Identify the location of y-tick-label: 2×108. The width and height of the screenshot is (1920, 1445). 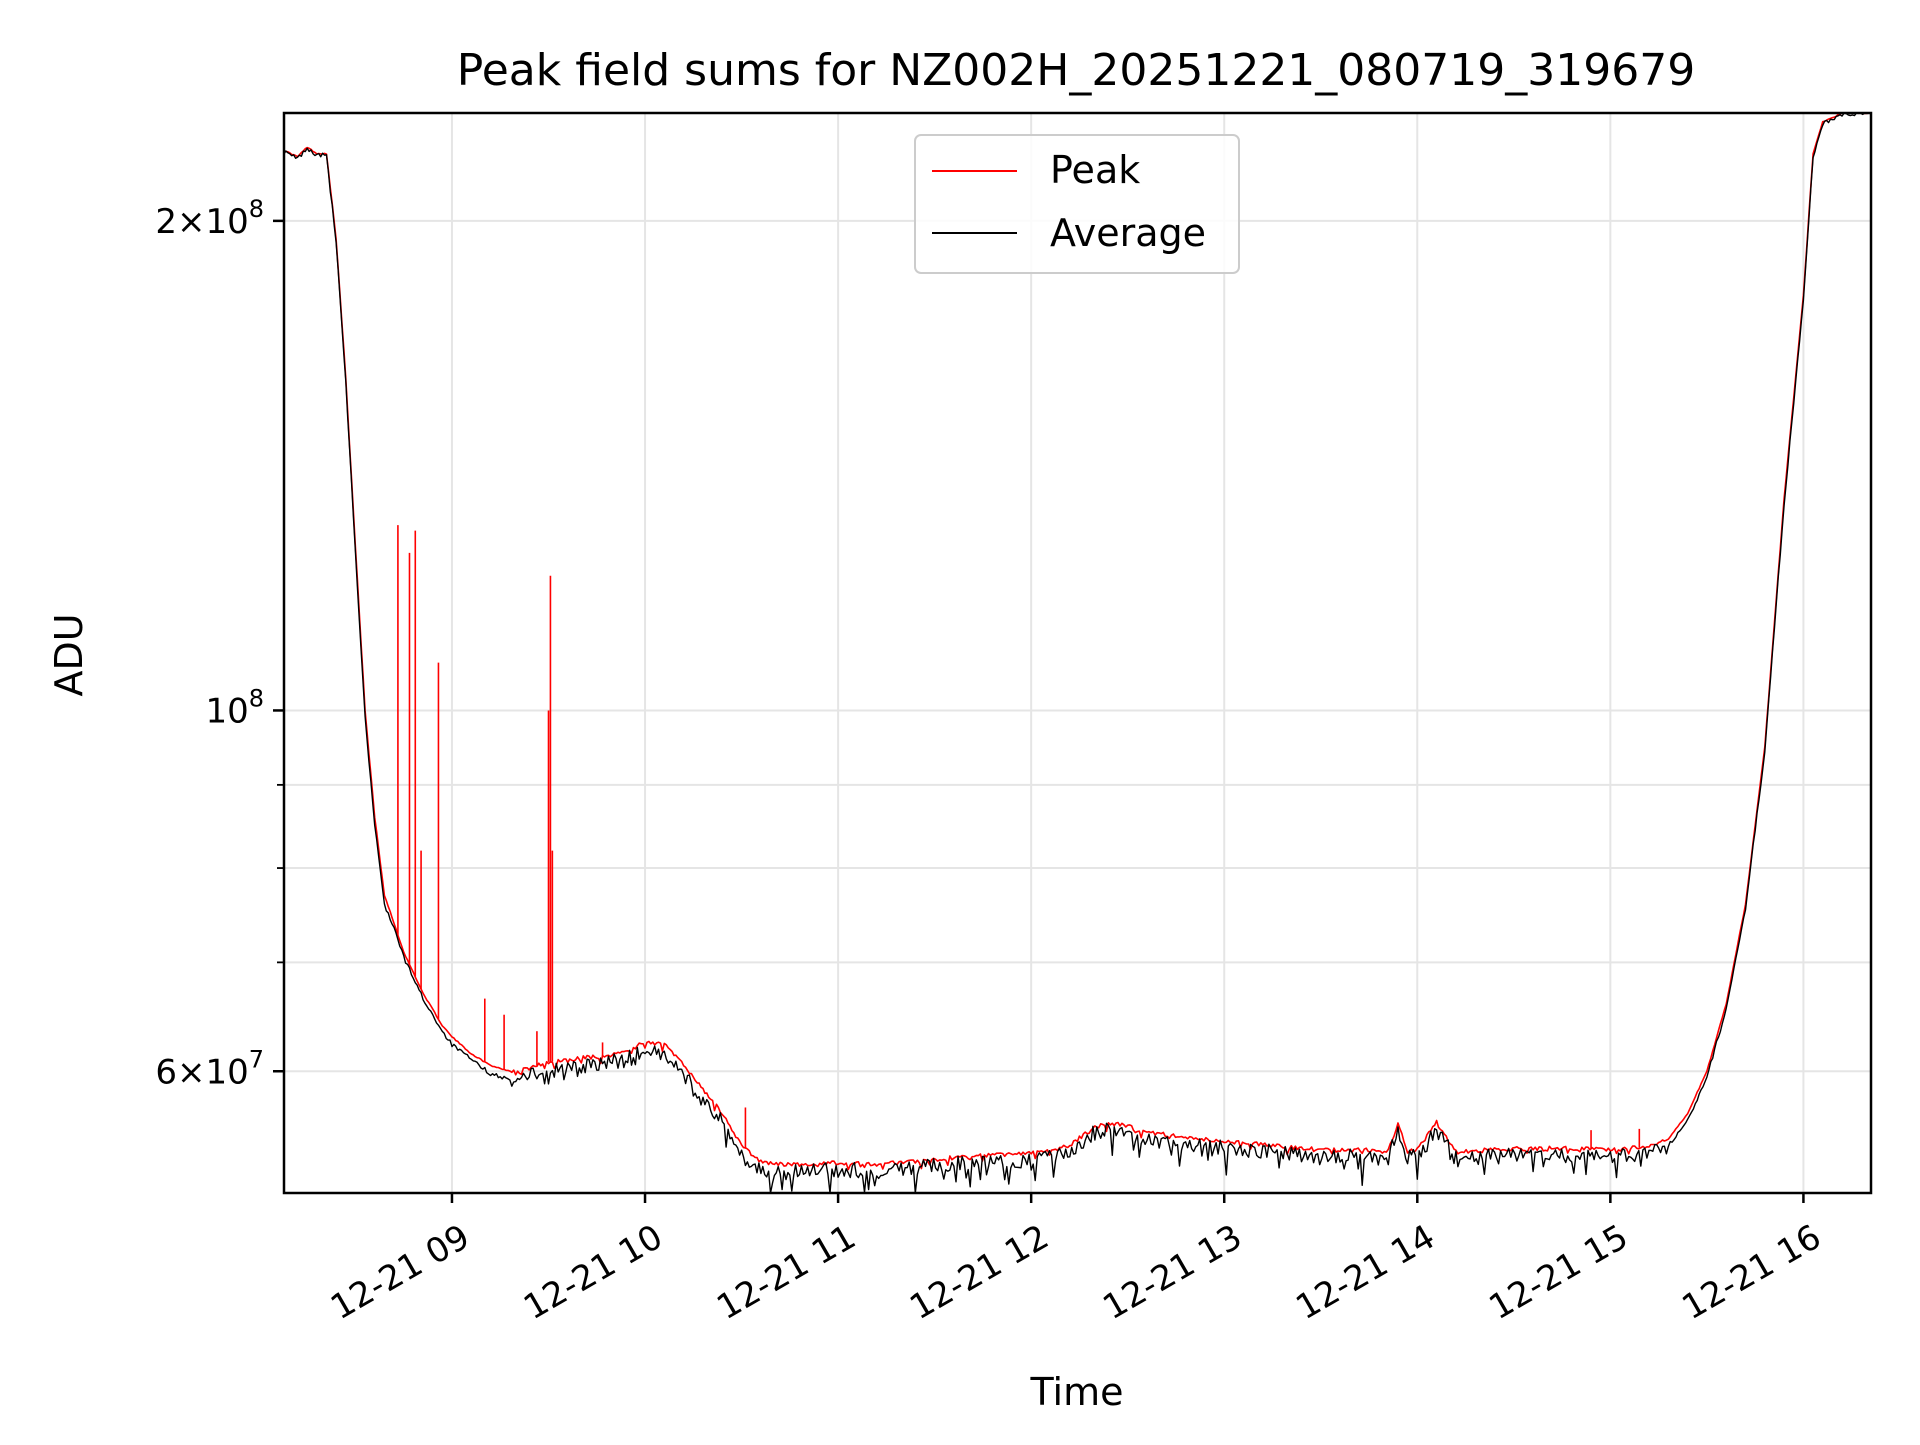
(209, 218).